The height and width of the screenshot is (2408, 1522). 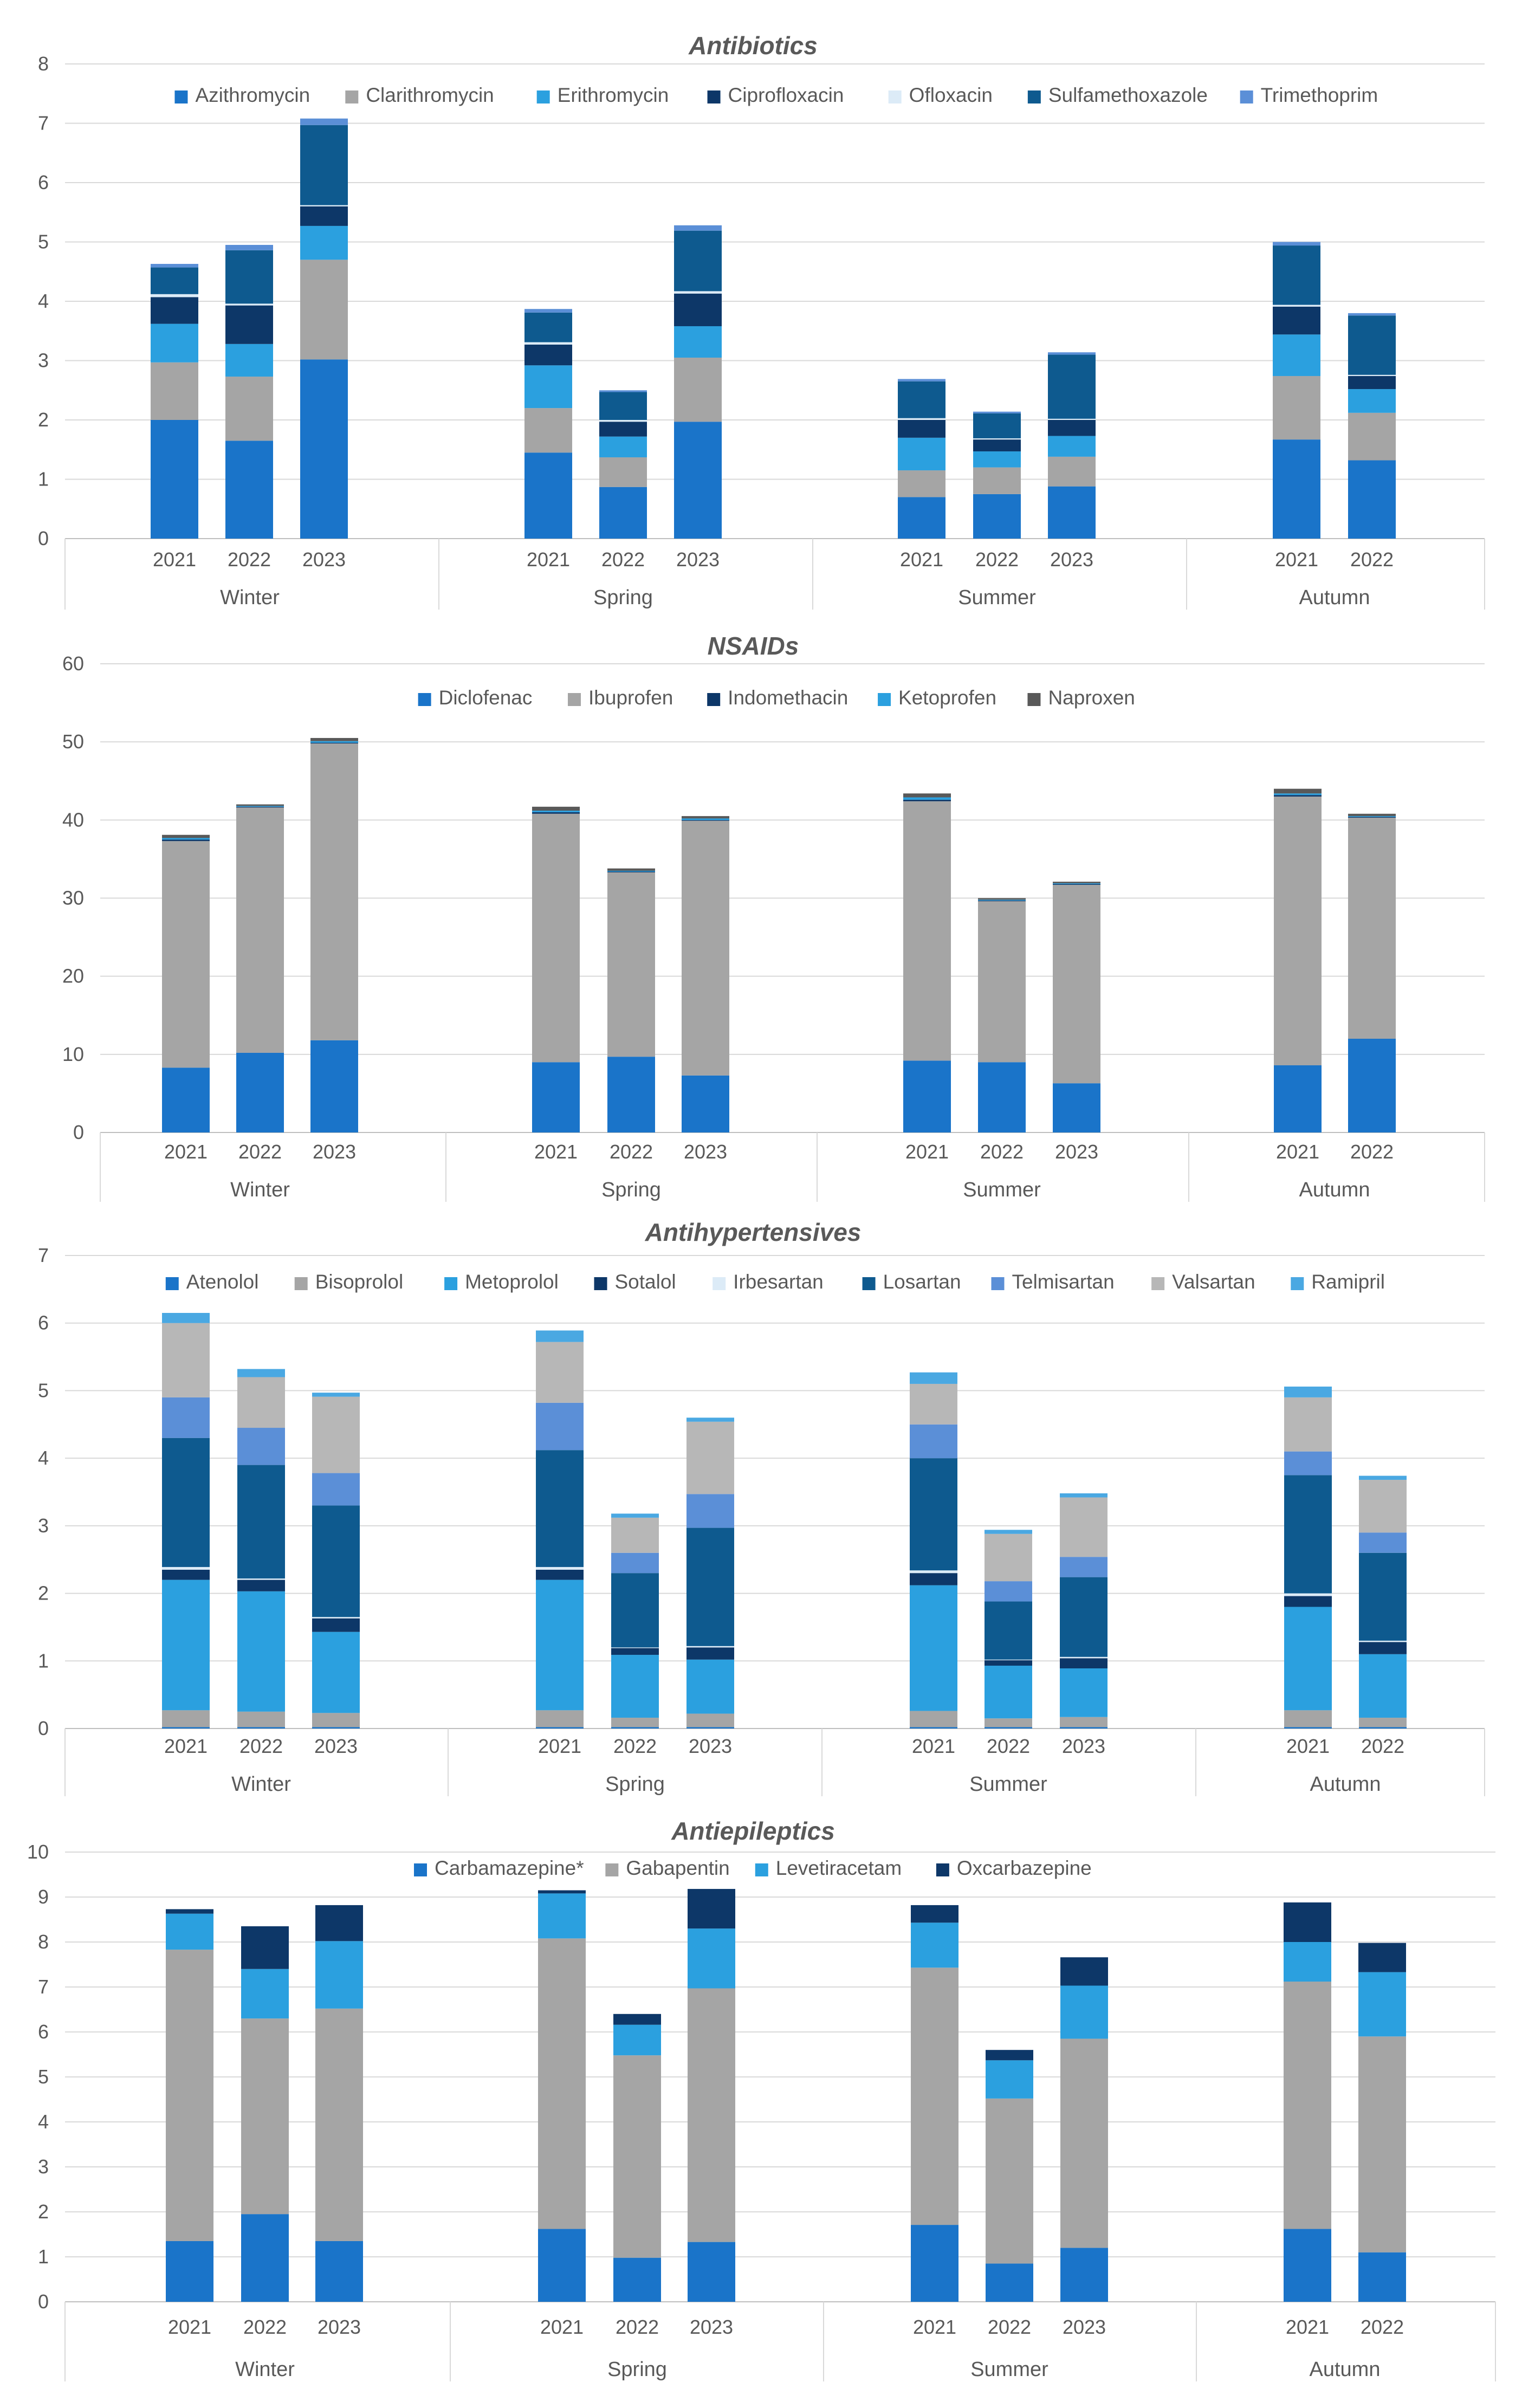 What do you see at coordinates (1296, 408) in the screenshot?
I see `bar-segment-clarithromycin` at bounding box center [1296, 408].